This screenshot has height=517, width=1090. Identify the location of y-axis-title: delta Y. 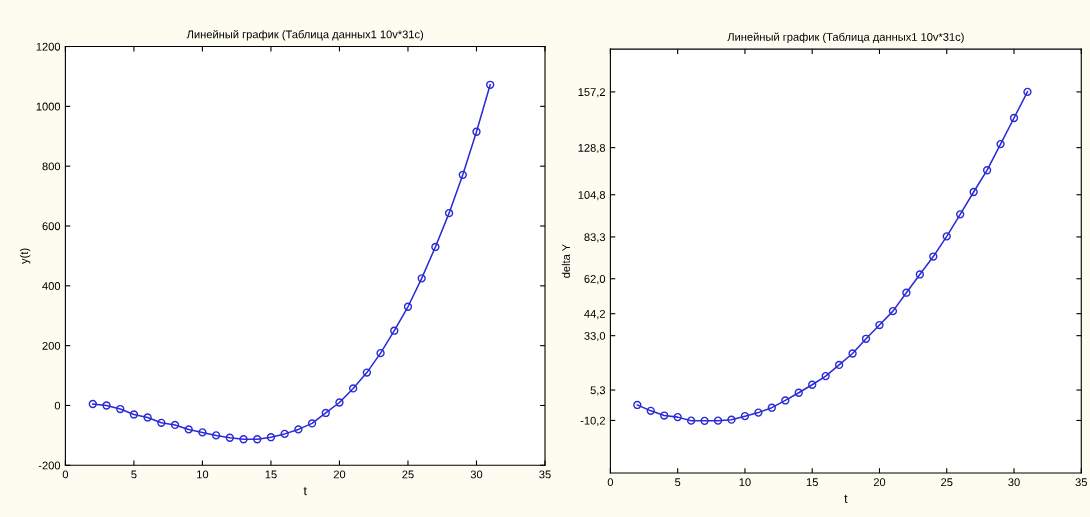
(565, 261).